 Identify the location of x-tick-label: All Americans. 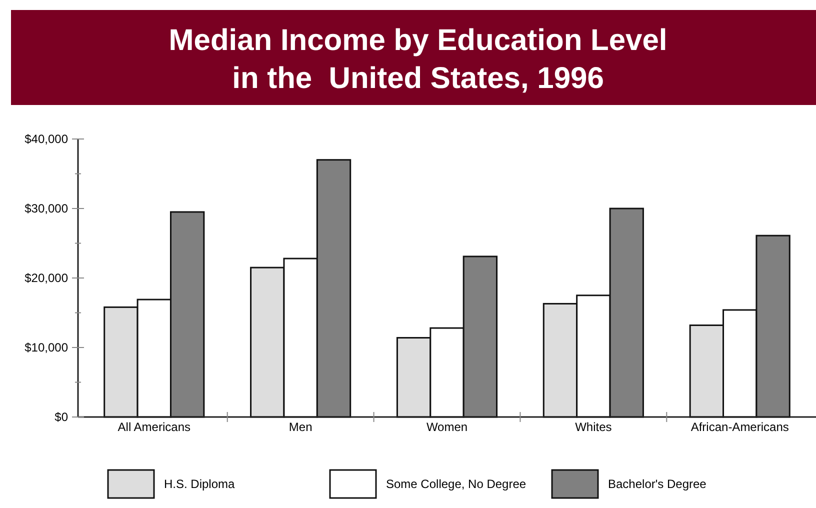
(154, 427).